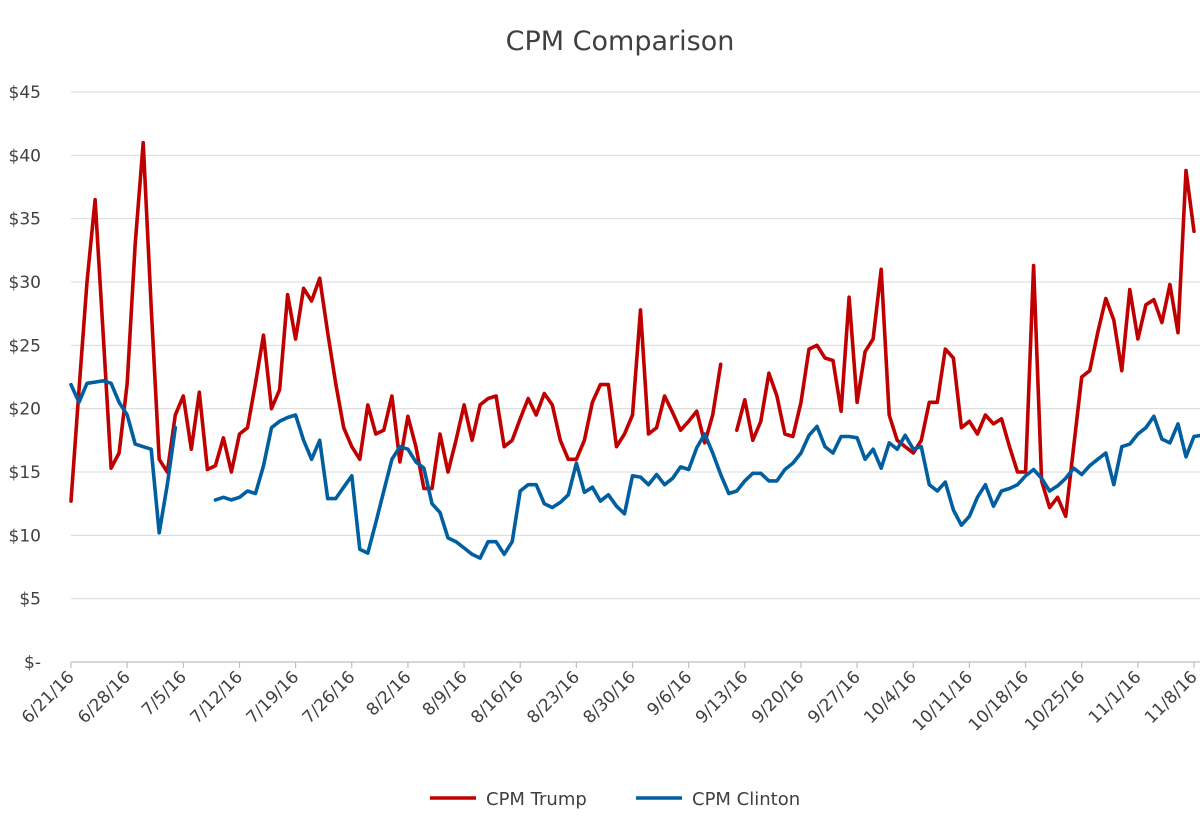 Image resolution: width=1200 pixels, height=836 pixels. What do you see at coordinates (746, 799) in the screenshot?
I see `legend-label: CPM Clinton` at bounding box center [746, 799].